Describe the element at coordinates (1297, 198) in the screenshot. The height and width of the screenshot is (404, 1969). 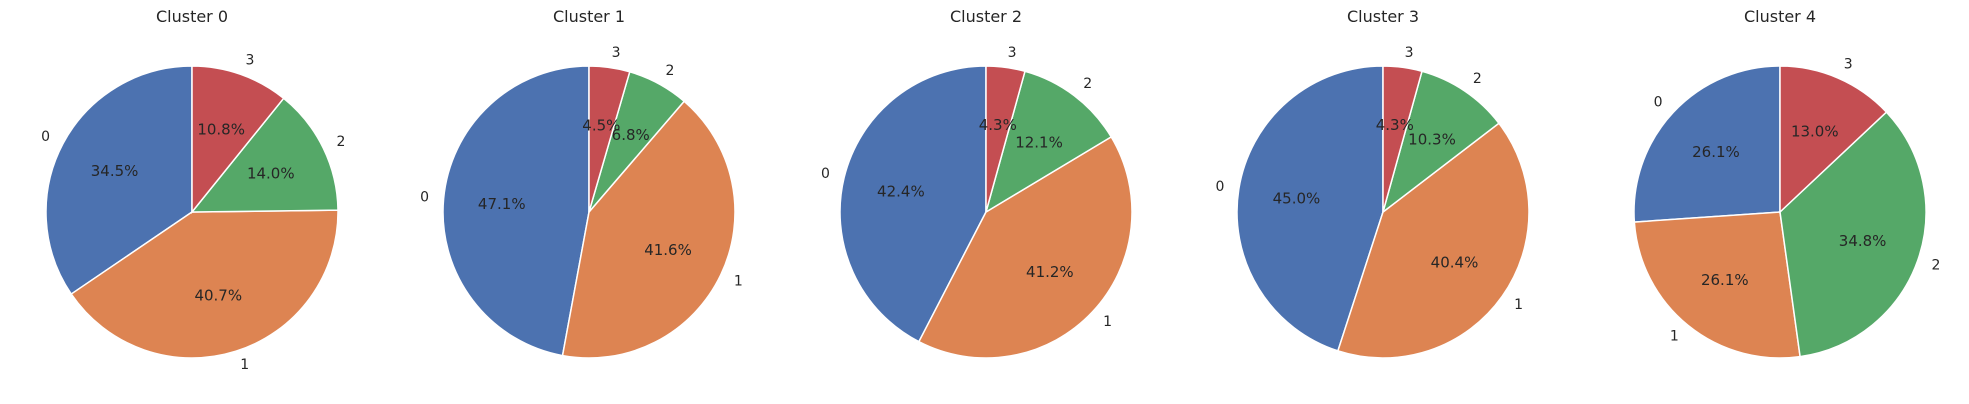
I see `pie-value-label: 45.0%` at that location.